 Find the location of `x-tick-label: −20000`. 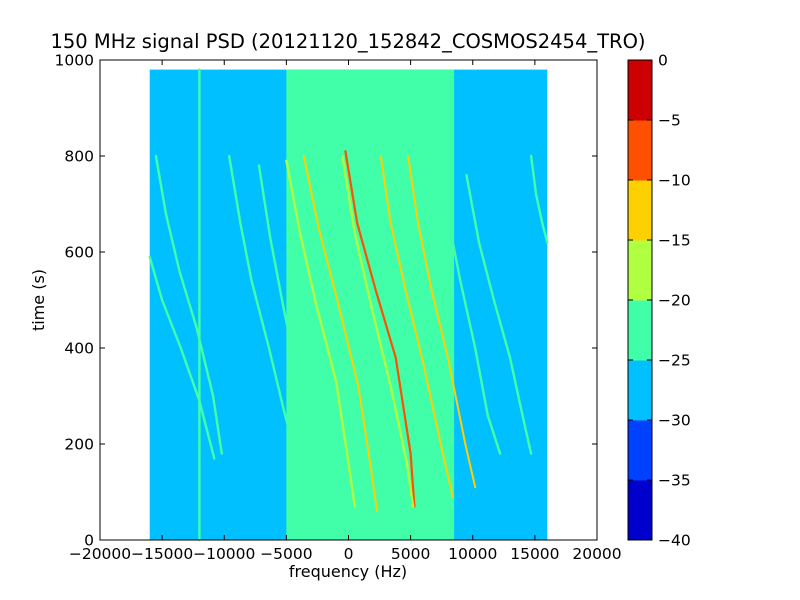

x-tick-label: −20000 is located at coordinates (100, 554).